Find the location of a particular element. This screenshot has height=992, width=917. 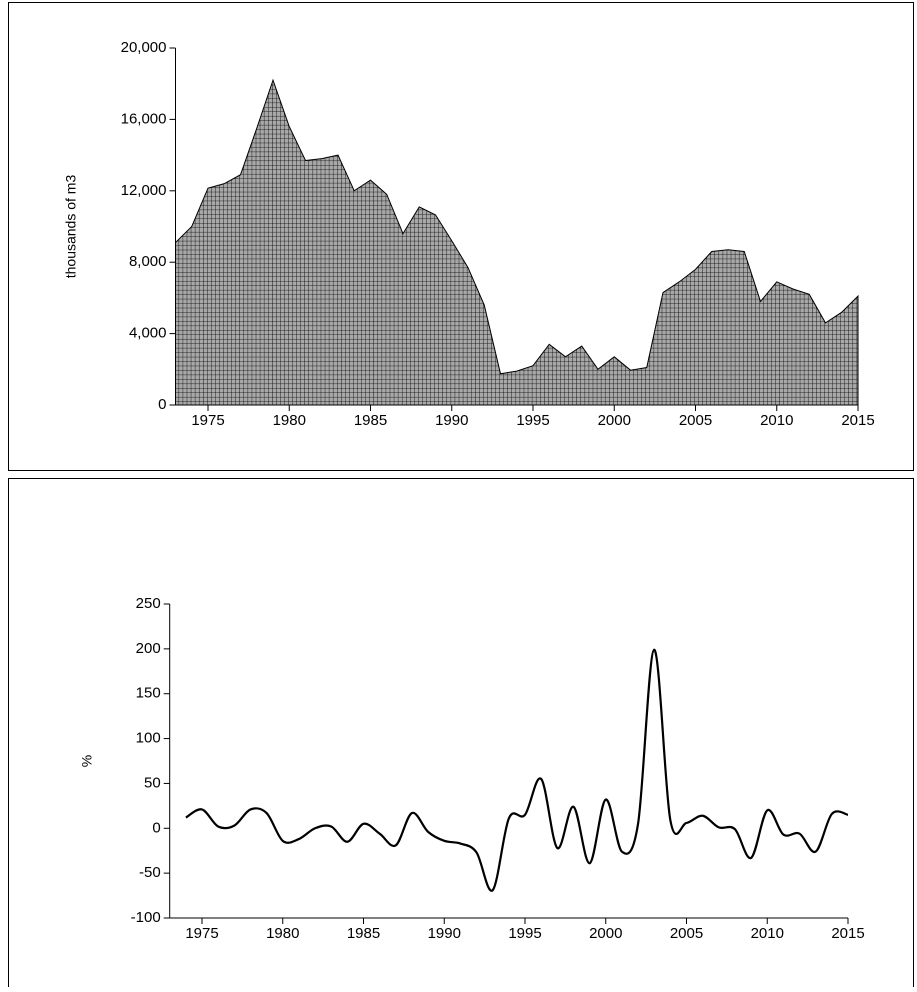

y-axis-label: % is located at coordinates (87, 761).